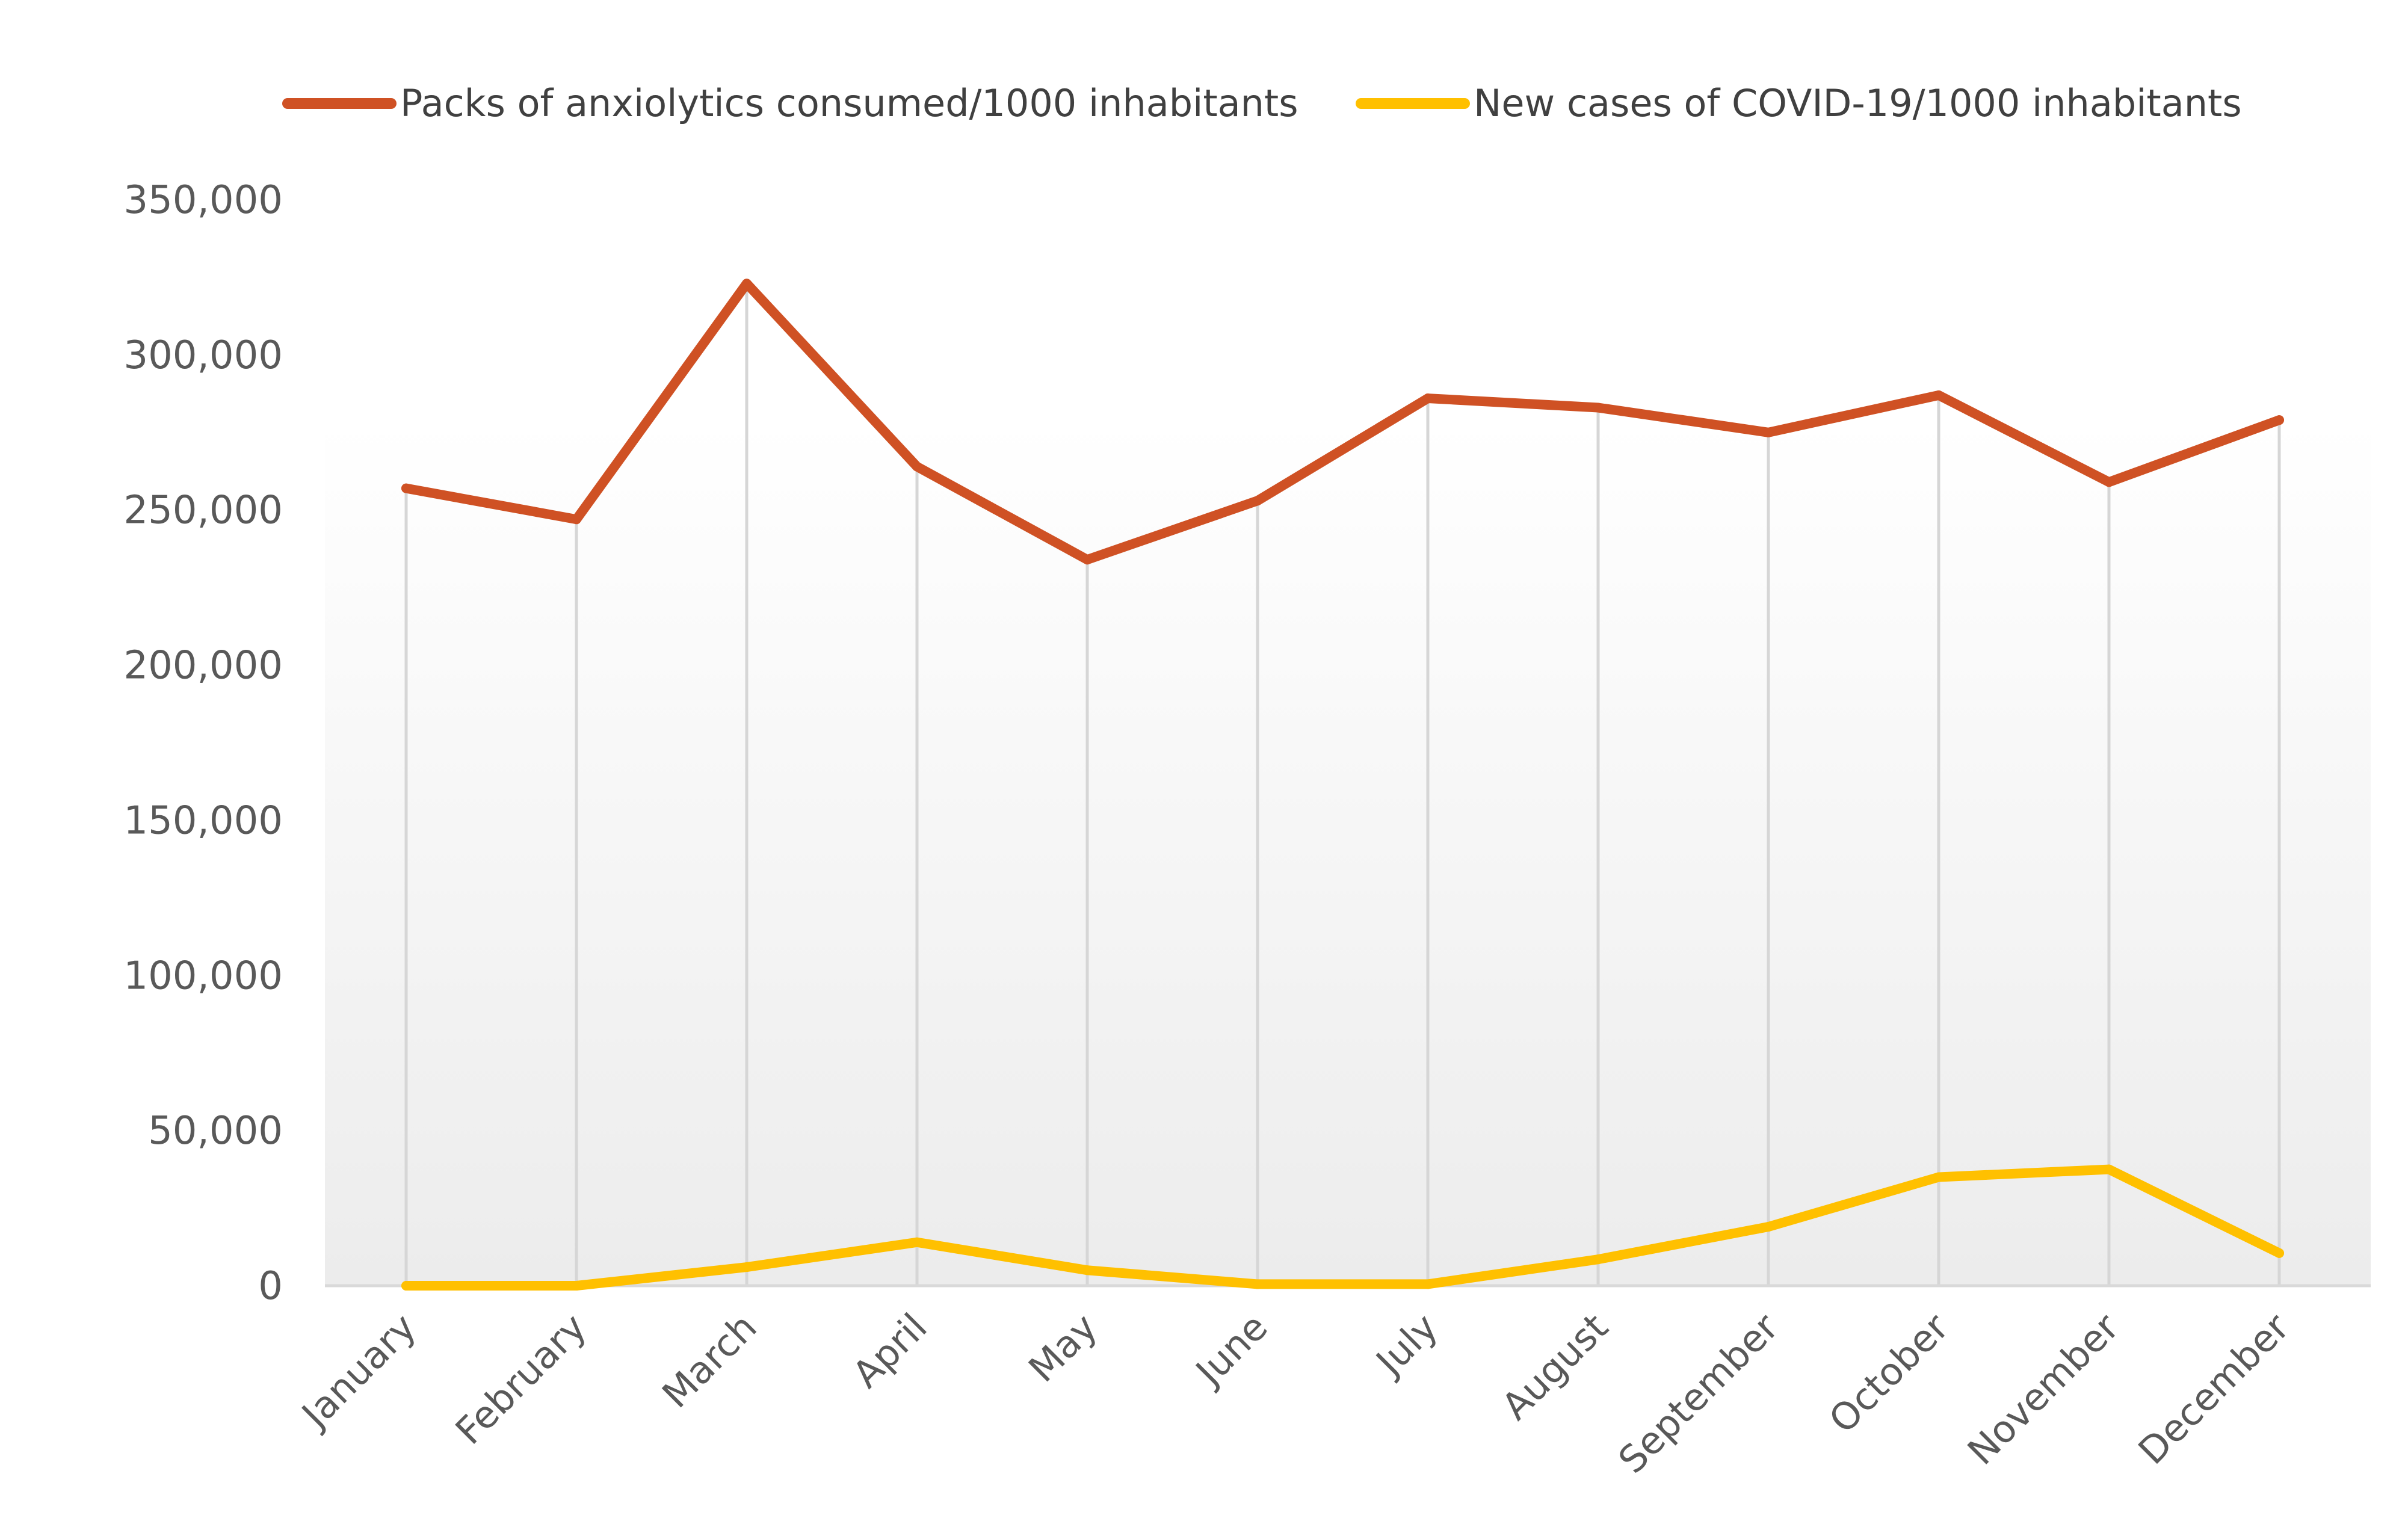 Image resolution: width=2408 pixels, height=1536 pixels. Describe the element at coordinates (521, 1379) in the screenshot. I see `x-tick-label: February` at that location.